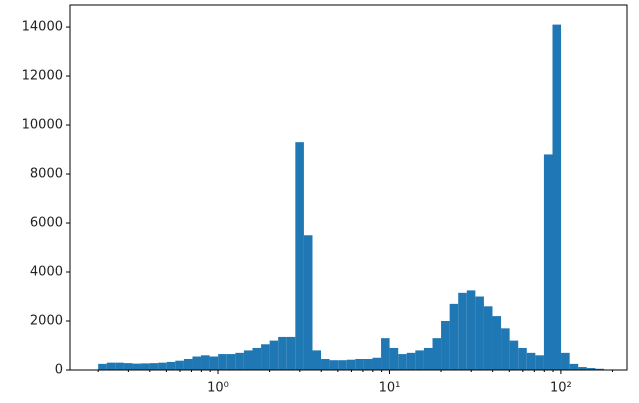 Image resolution: width=639 pixels, height=403 pixels. Describe the element at coordinates (218, 388) in the screenshot. I see `x-tick-label: 10⁰` at that location.